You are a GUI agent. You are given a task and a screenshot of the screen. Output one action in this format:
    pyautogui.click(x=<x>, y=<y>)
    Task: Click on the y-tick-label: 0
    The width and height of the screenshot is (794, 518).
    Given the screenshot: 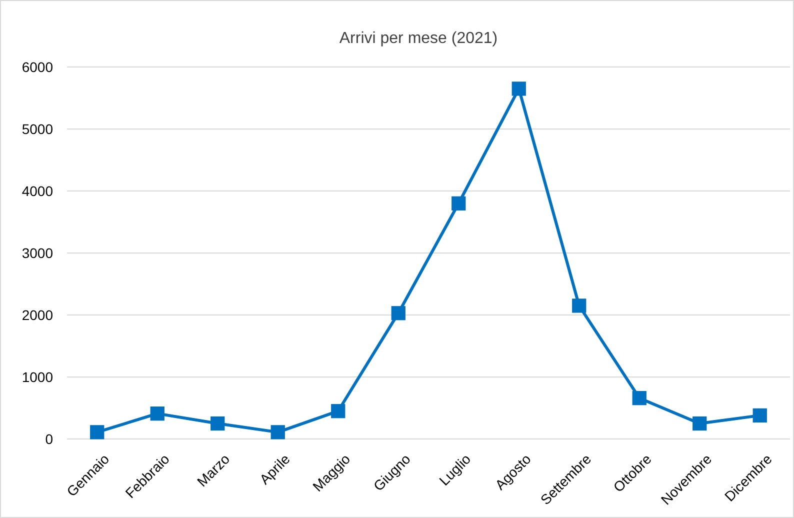 What is the action you would take?
    pyautogui.click(x=49, y=438)
    